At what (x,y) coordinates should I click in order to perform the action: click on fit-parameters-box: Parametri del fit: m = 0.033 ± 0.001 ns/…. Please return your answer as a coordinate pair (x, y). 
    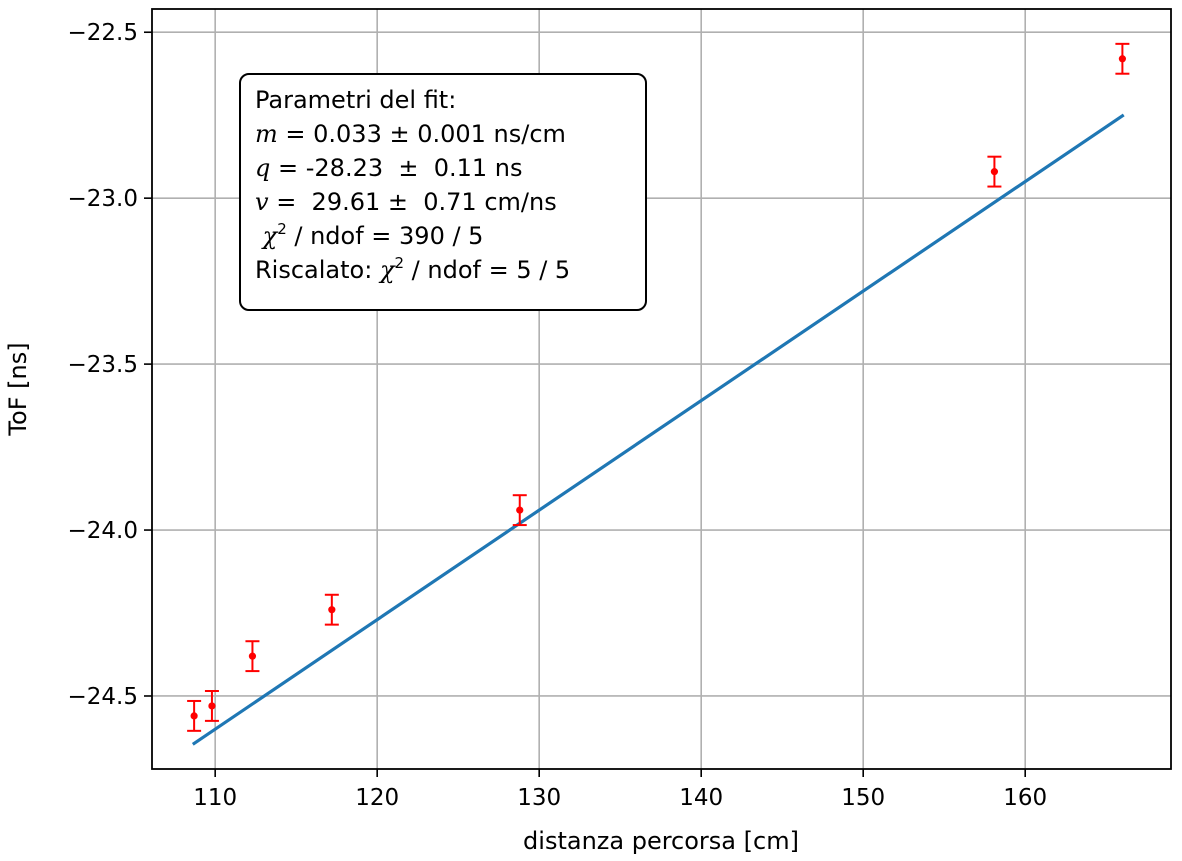
    Looking at the image, I should click on (443, 192).